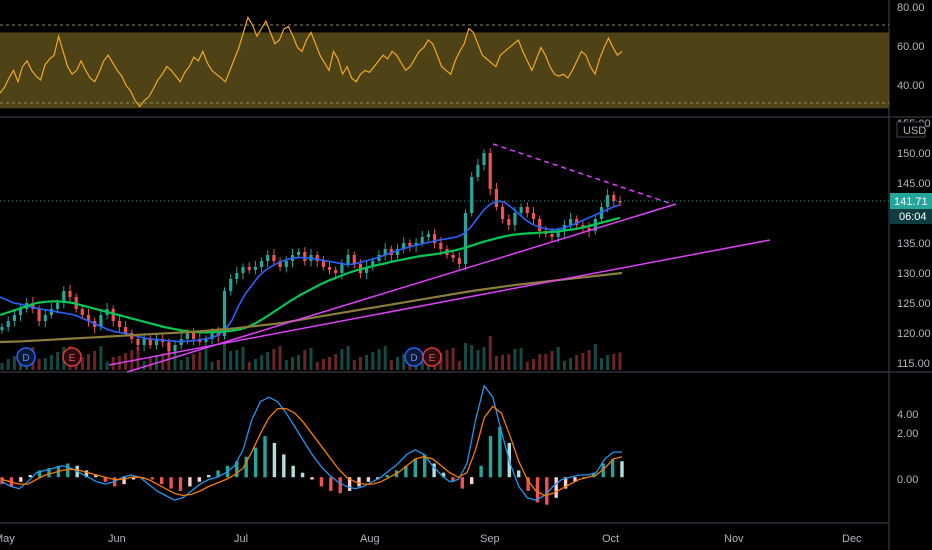 Image resolution: width=932 pixels, height=550 pixels. I want to click on x-label-aug: Aug, so click(370, 539).